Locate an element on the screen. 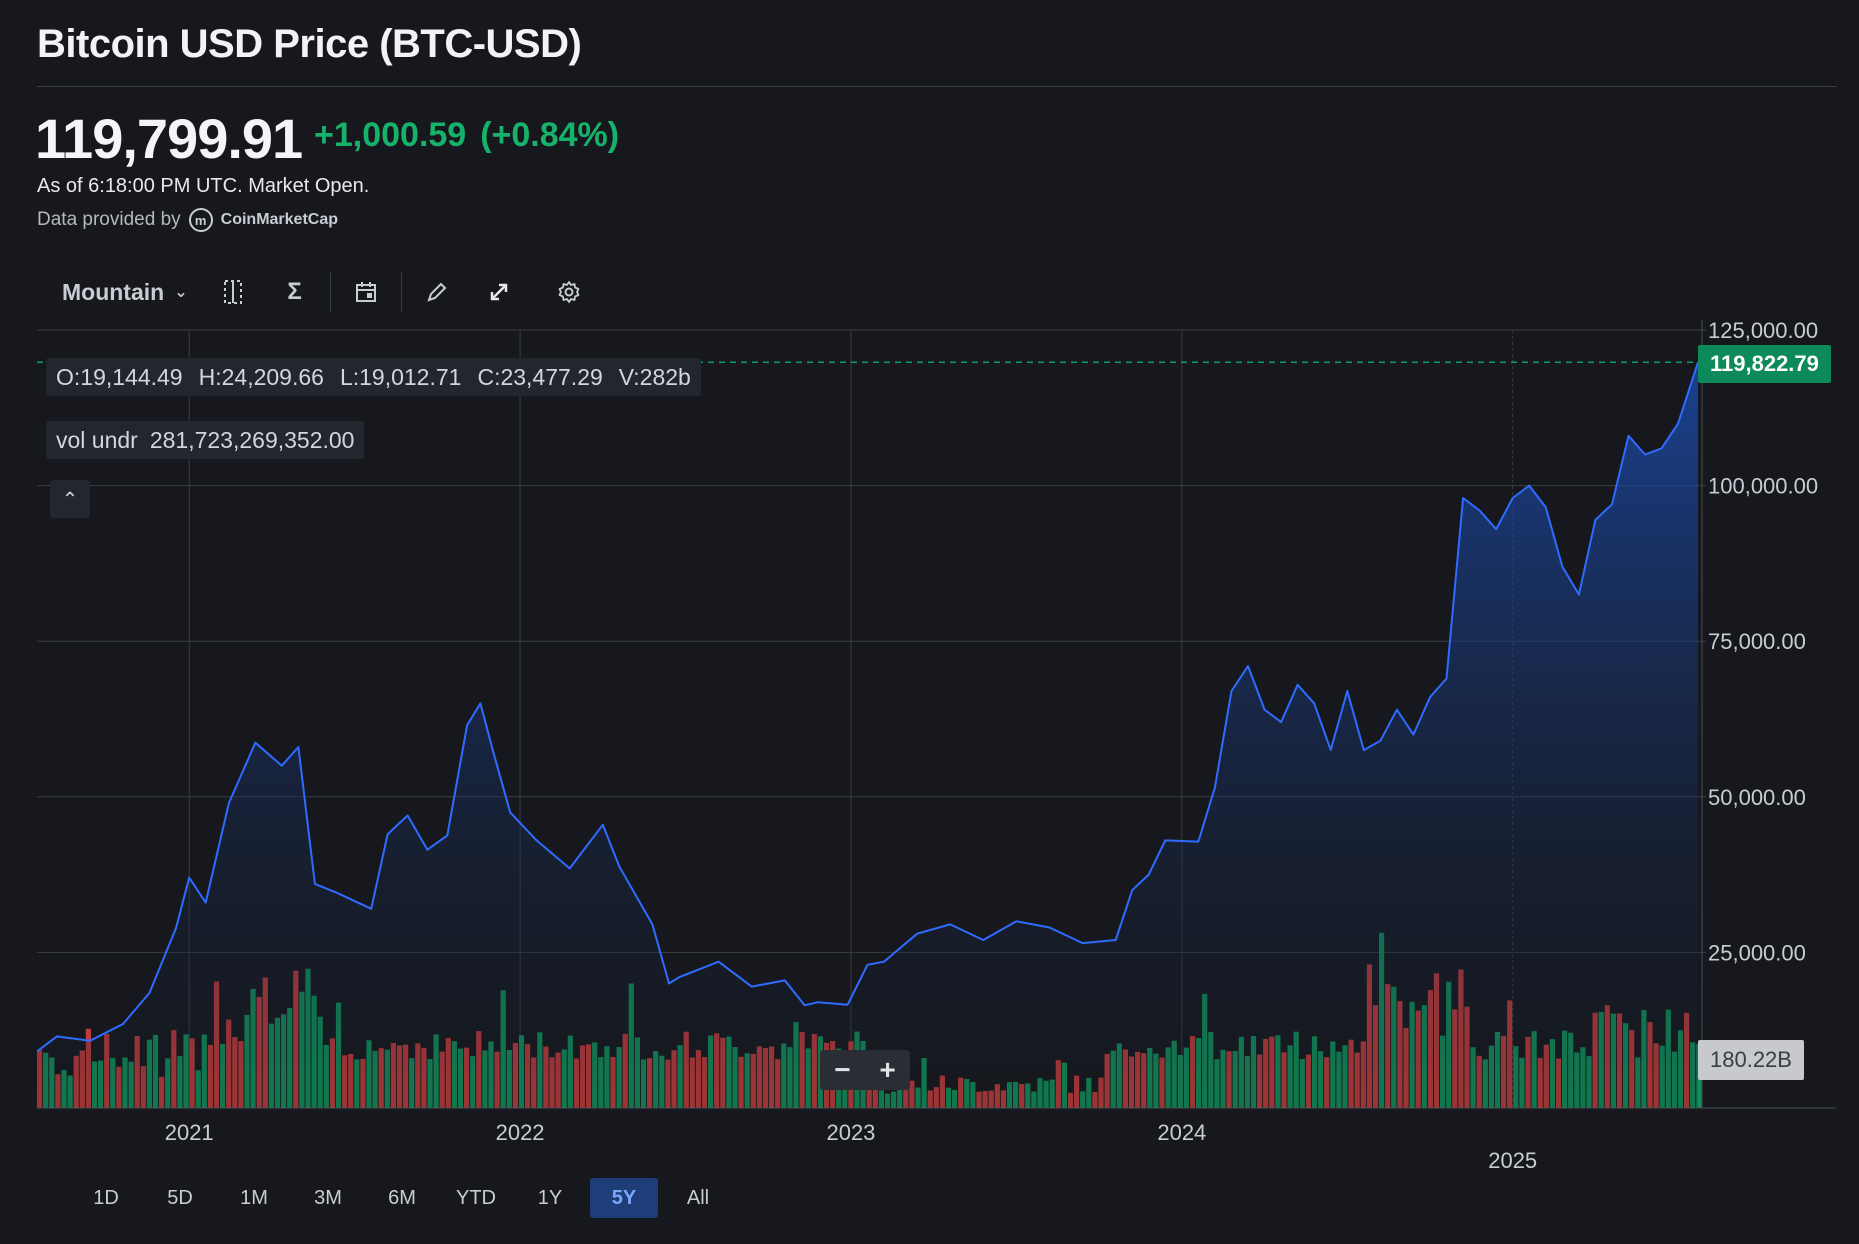  zoom-controls: − + is located at coordinates (865, 1070).